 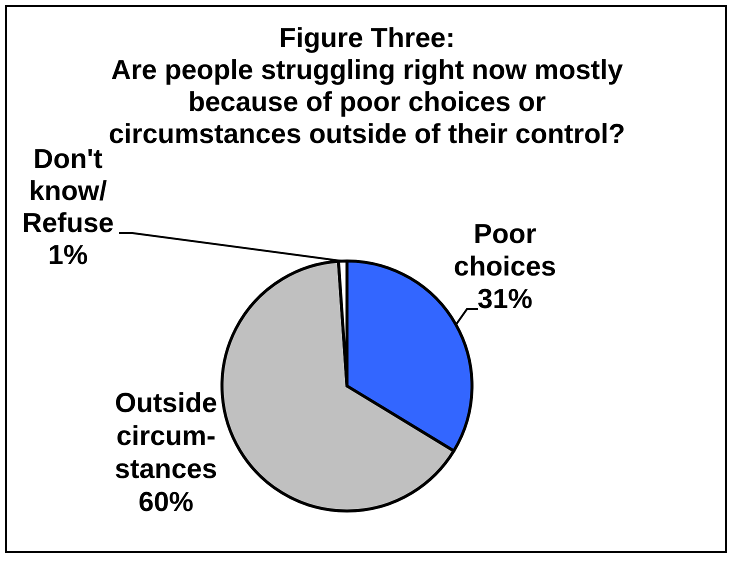 What do you see at coordinates (505, 250) in the screenshot?
I see `slice-label: Poor choices` at bounding box center [505, 250].